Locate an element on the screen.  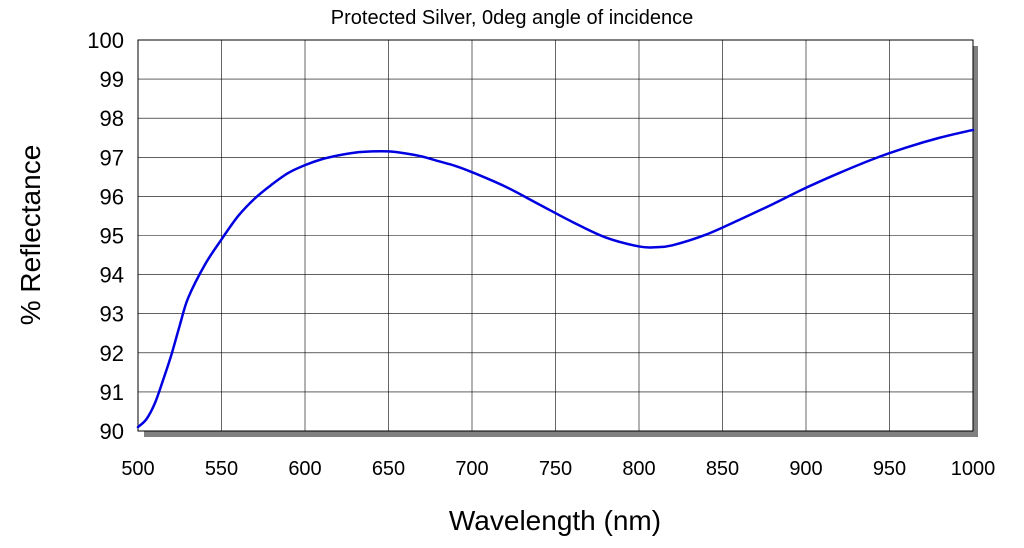
y-tick-label: 97 is located at coordinates (112, 157).